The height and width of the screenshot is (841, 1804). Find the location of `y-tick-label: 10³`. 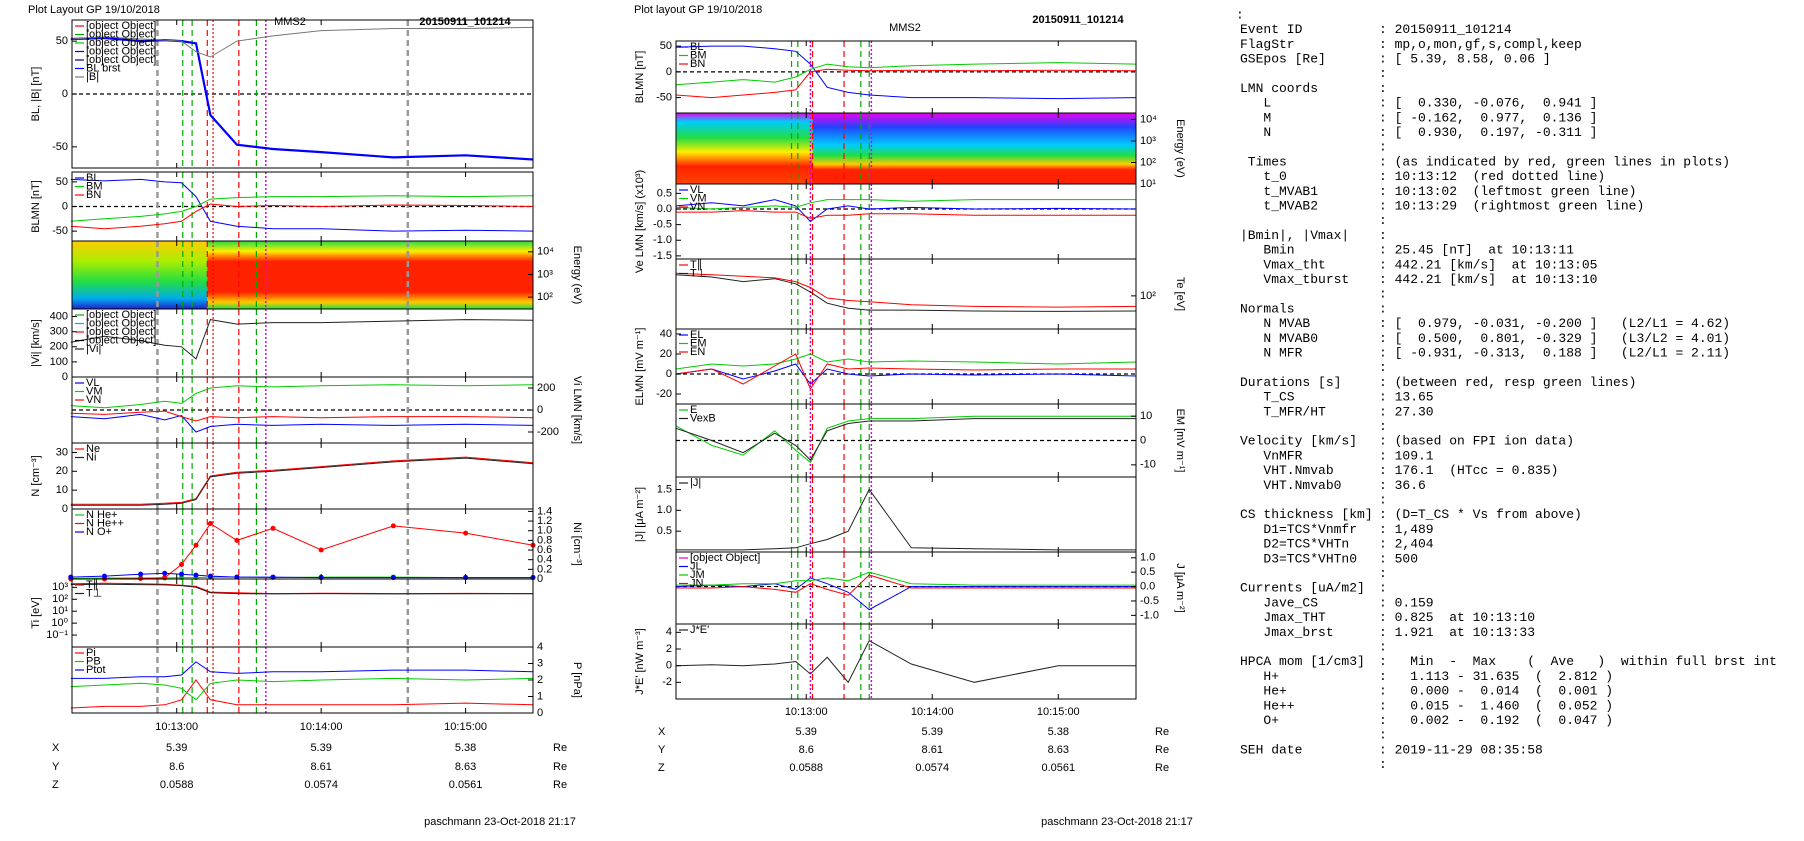

y-tick-label: 10³ is located at coordinates (1148, 141).